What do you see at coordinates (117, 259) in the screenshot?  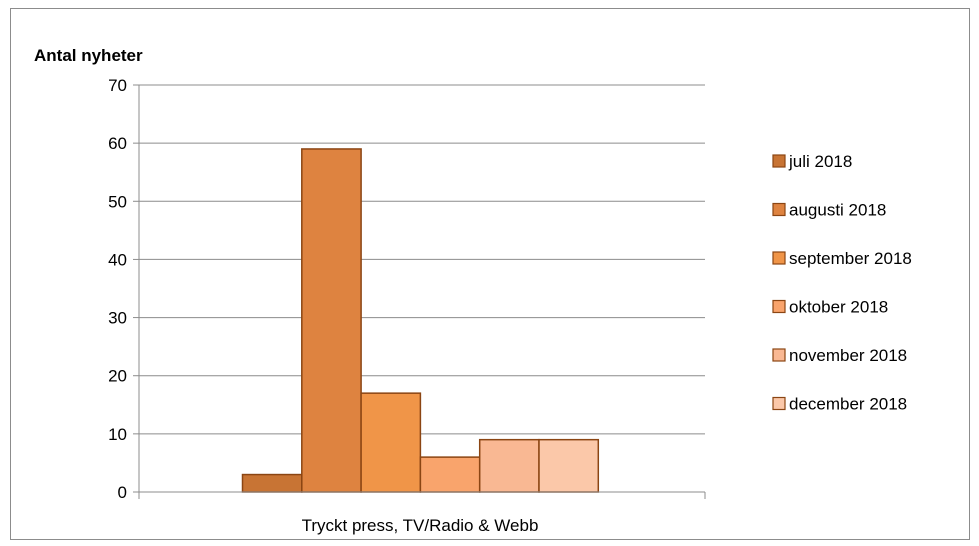 I see `y-tick-label: 40` at bounding box center [117, 259].